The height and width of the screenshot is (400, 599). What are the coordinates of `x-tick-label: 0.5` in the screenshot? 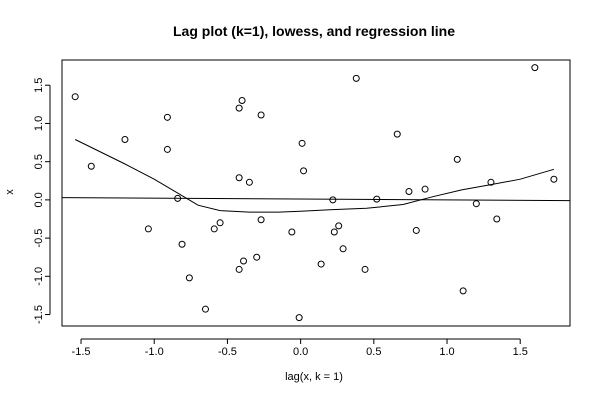 It's located at (373, 352).